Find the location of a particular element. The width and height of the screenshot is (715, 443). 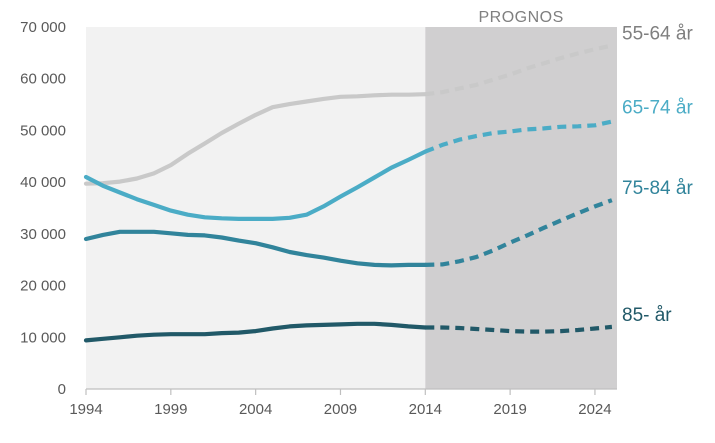

y-tick-label: 0 is located at coordinates (62, 389).